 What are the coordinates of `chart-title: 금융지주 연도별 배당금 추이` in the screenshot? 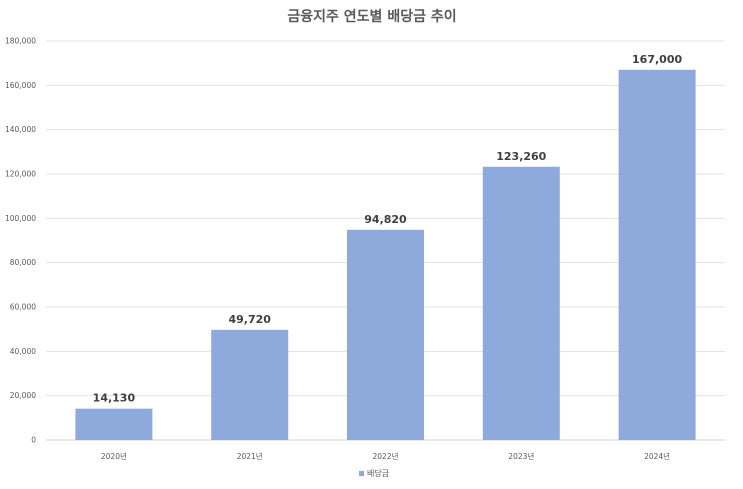 It's located at (371, 16).